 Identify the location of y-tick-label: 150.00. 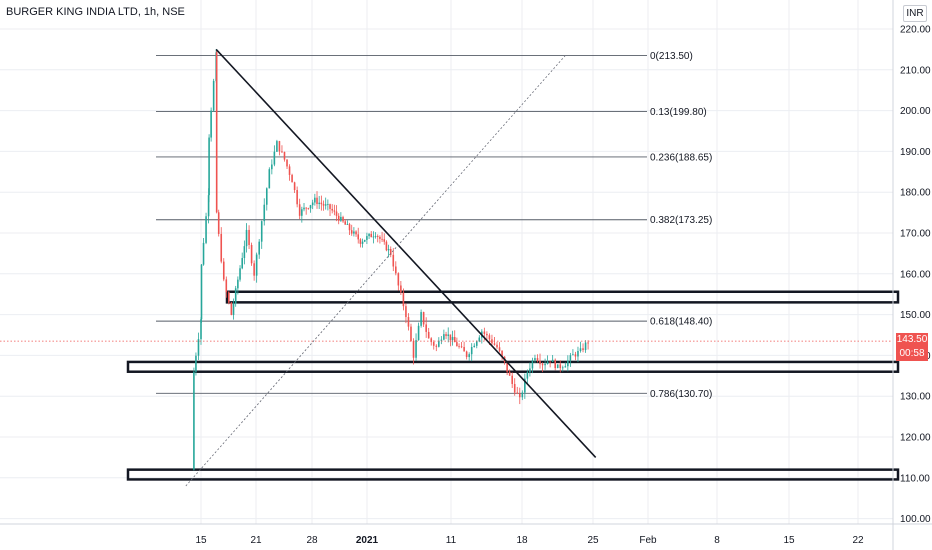
(915, 315).